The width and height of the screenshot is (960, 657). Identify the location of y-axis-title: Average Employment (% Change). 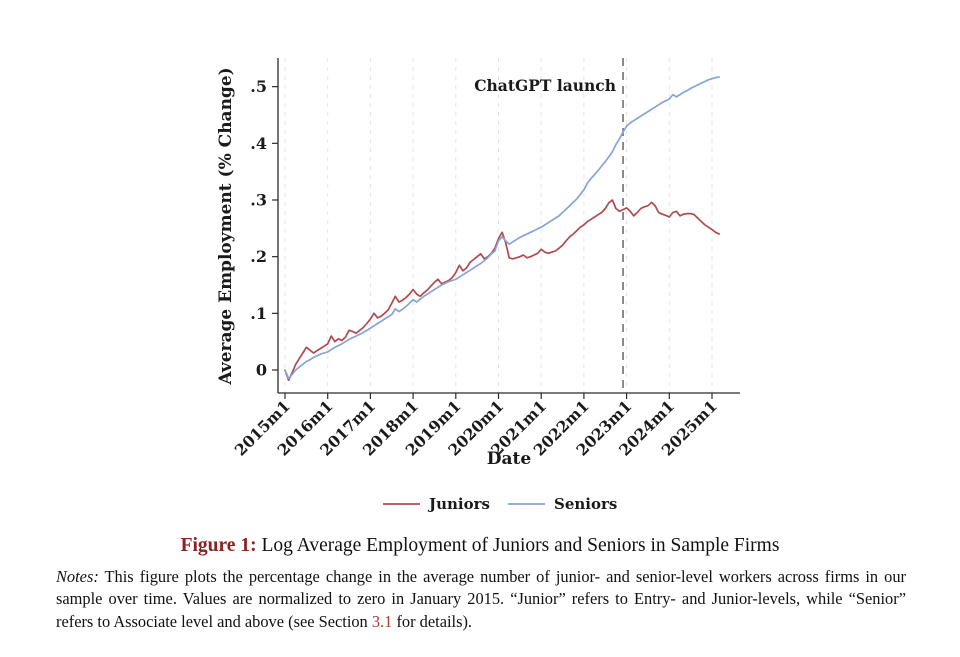
(226, 226).